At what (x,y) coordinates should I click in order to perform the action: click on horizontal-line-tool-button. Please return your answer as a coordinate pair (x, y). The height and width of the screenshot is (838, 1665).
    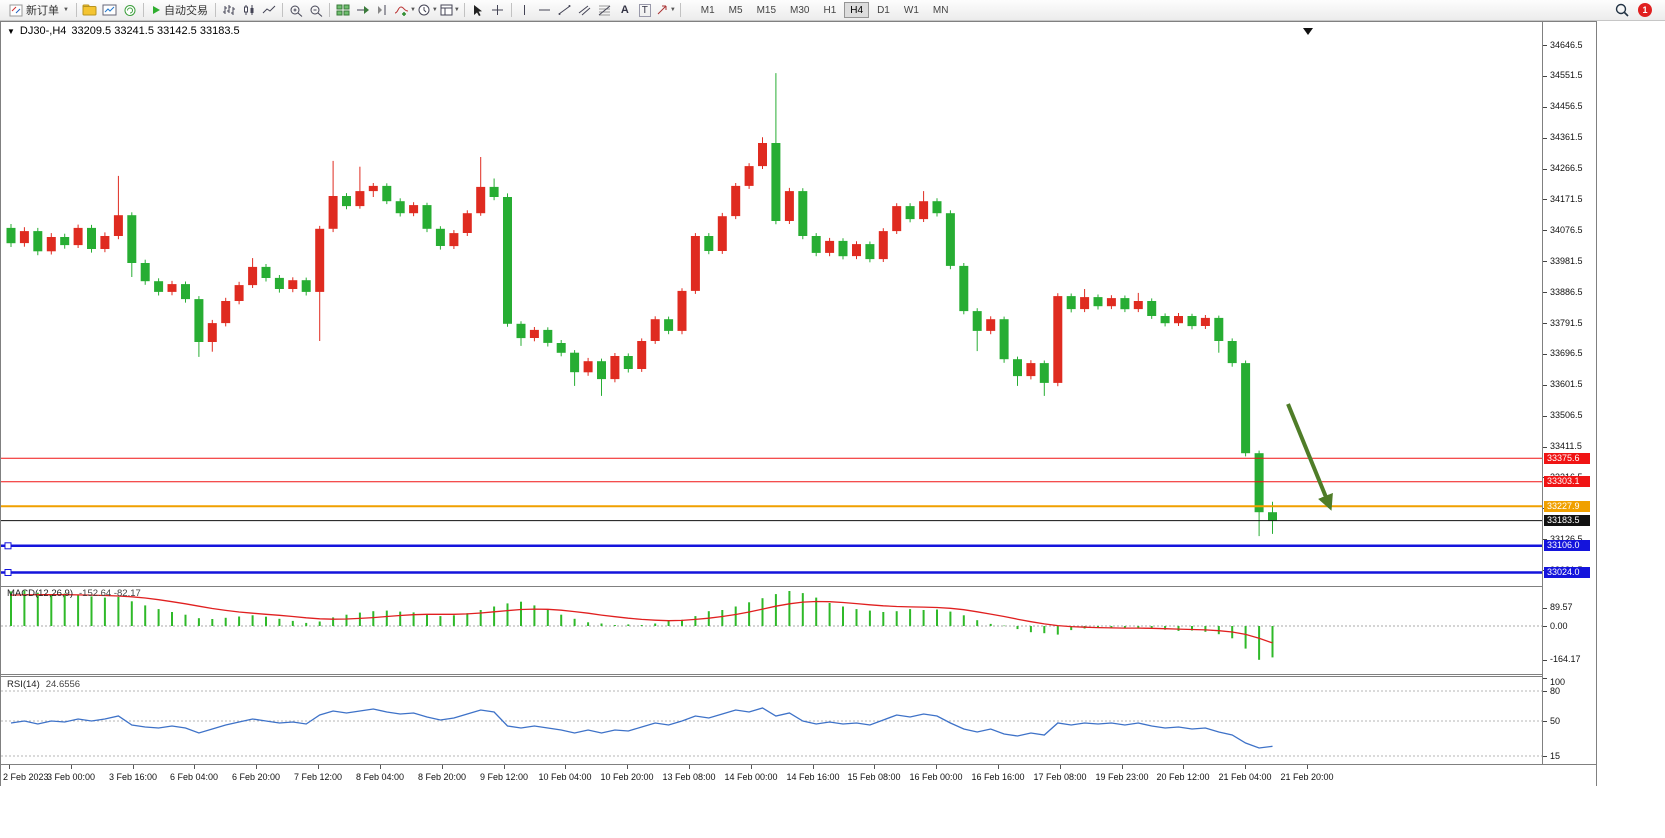
    Looking at the image, I should click on (545, 10).